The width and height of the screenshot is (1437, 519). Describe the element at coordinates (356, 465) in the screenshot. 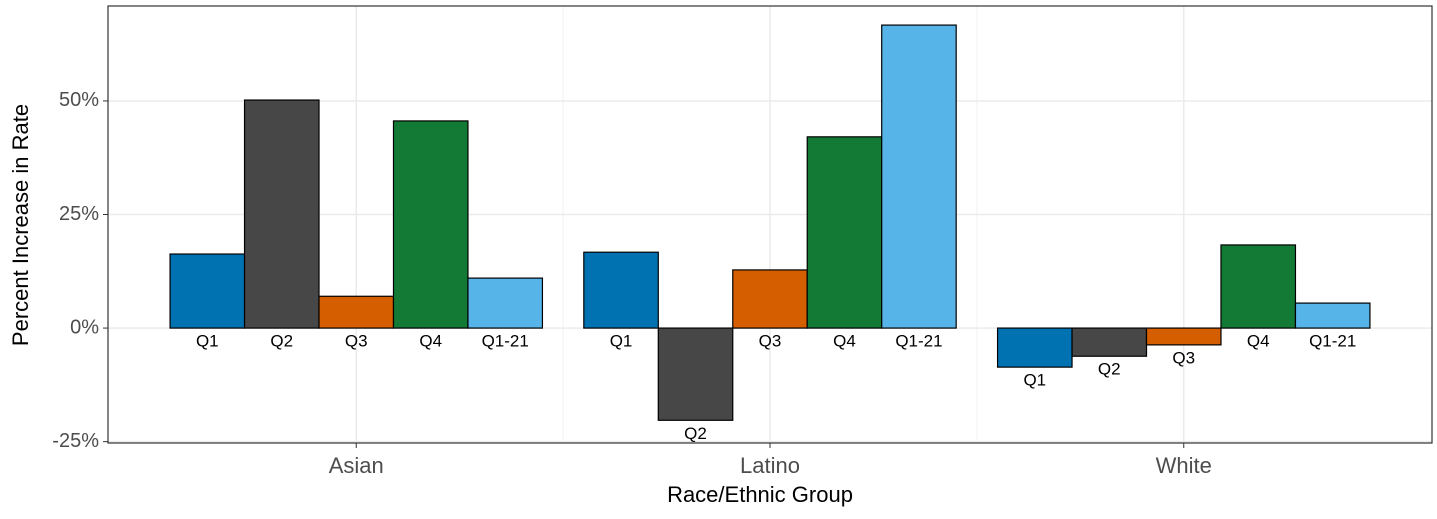

I see `x-tick-label: Asian` at that location.